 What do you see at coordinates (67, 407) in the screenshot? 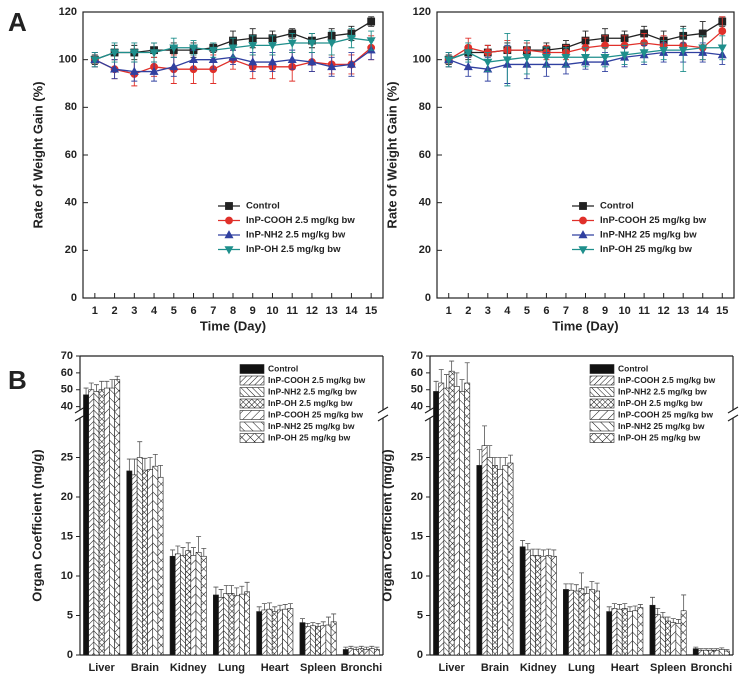
I see `y-tick-label: 40` at bounding box center [67, 407].